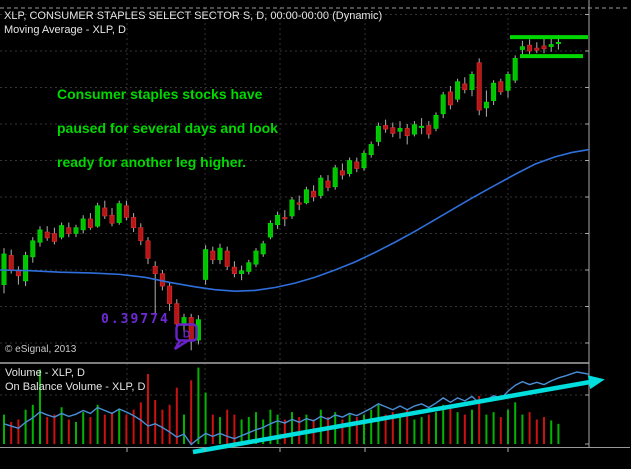 The height and width of the screenshot is (469, 631). Describe the element at coordinates (65, 30) in the screenshot. I see `ma-legend: Moving Average - XLP, D` at that location.